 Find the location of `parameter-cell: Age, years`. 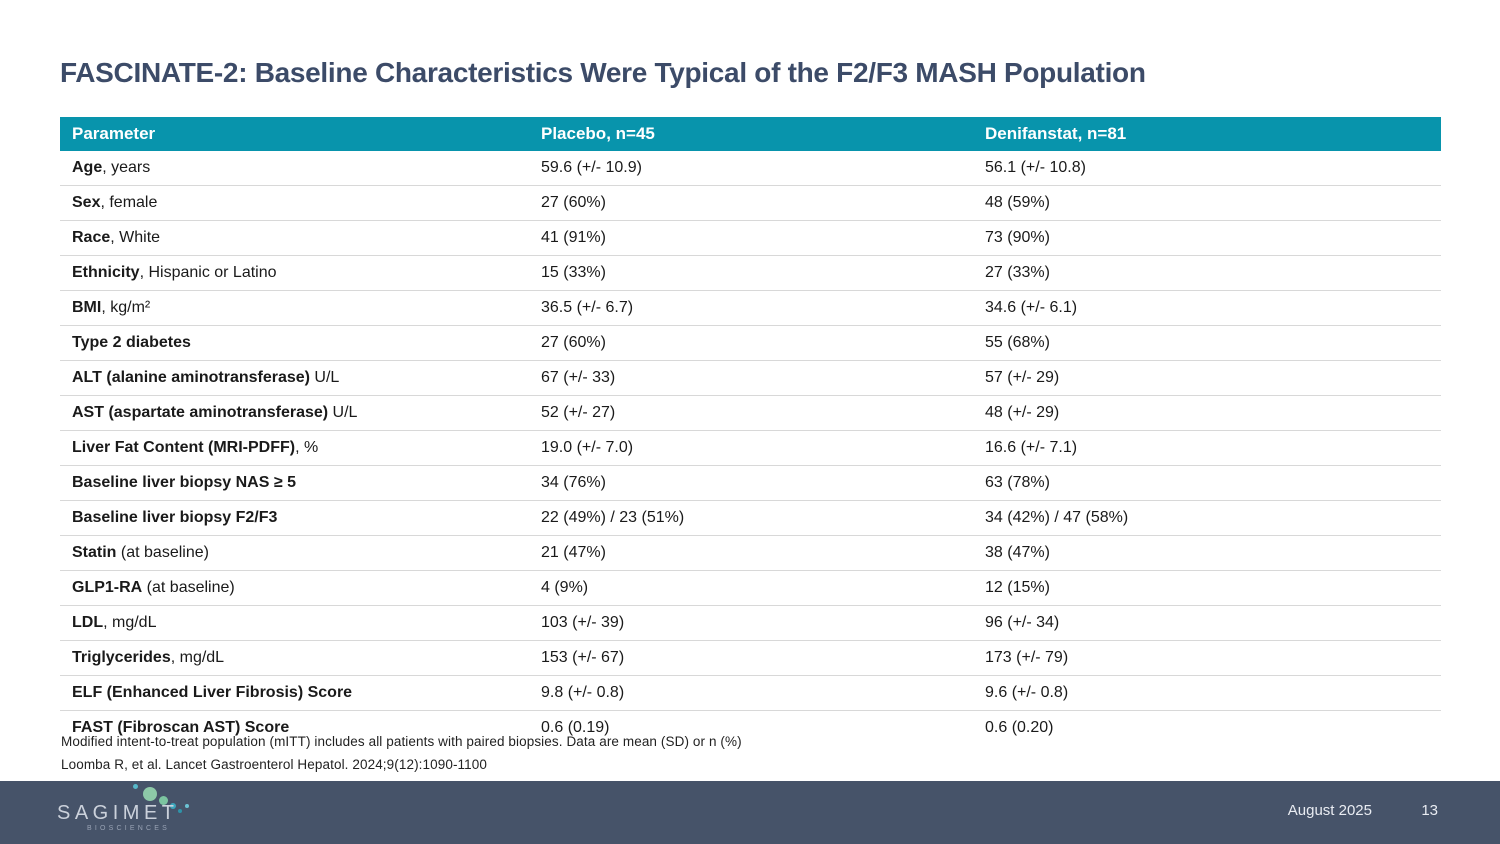

parameter-cell: Age, years is located at coordinates (111, 167).